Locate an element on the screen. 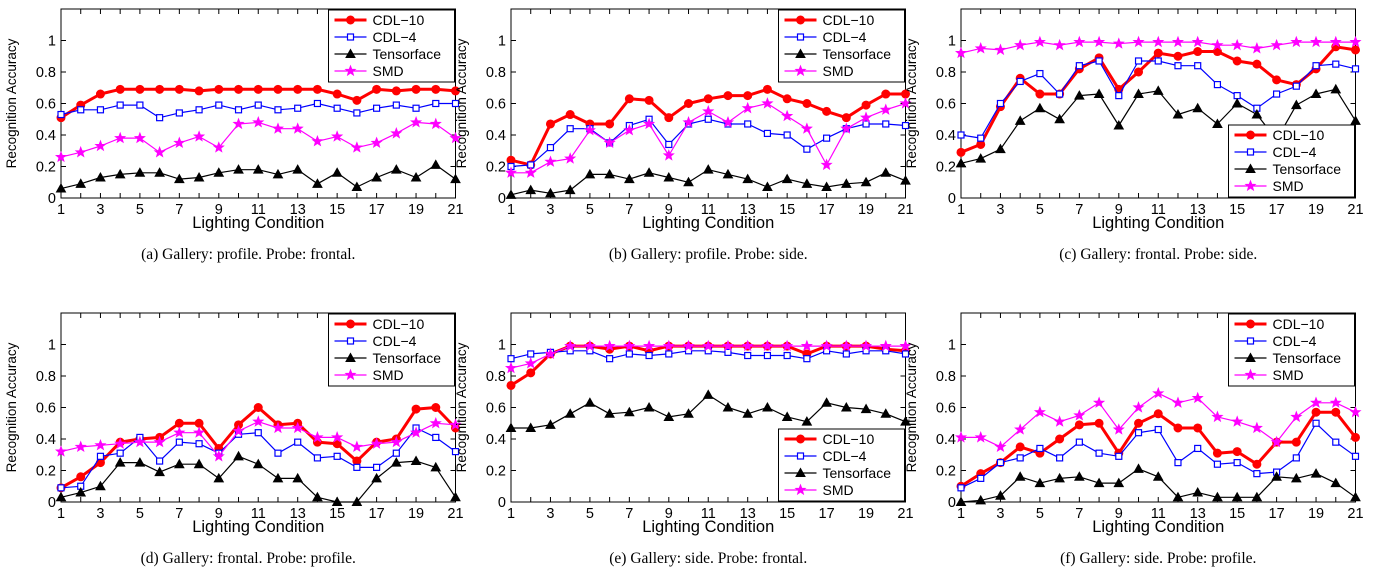  legend-label: SMD is located at coordinates (1288, 375).